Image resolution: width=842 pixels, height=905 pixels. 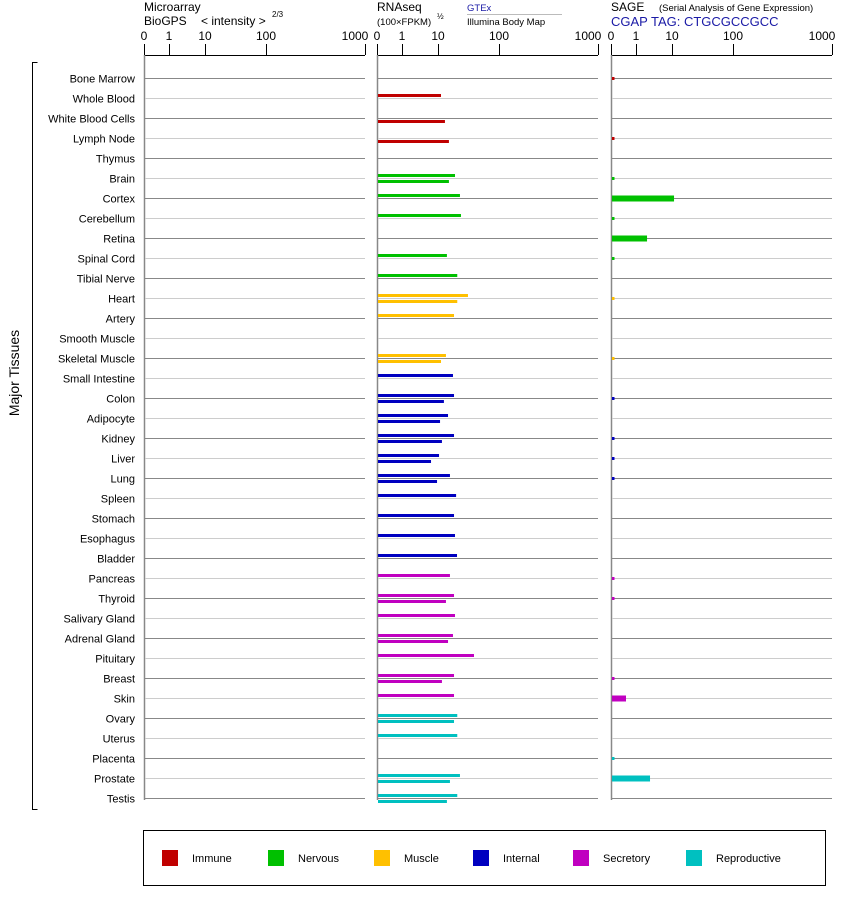 What do you see at coordinates (97, 340) in the screenshot?
I see `tissue-label: Smooth Muscle` at bounding box center [97, 340].